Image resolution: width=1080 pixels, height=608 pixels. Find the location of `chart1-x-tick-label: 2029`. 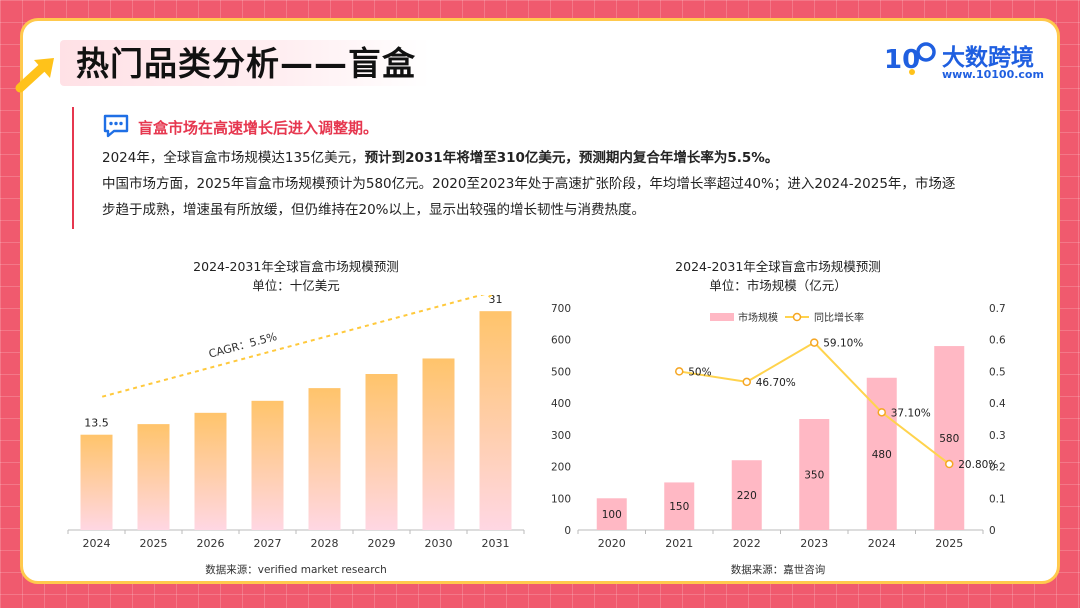

chart1-x-tick-label: 2029 is located at coordinates (382, 543).